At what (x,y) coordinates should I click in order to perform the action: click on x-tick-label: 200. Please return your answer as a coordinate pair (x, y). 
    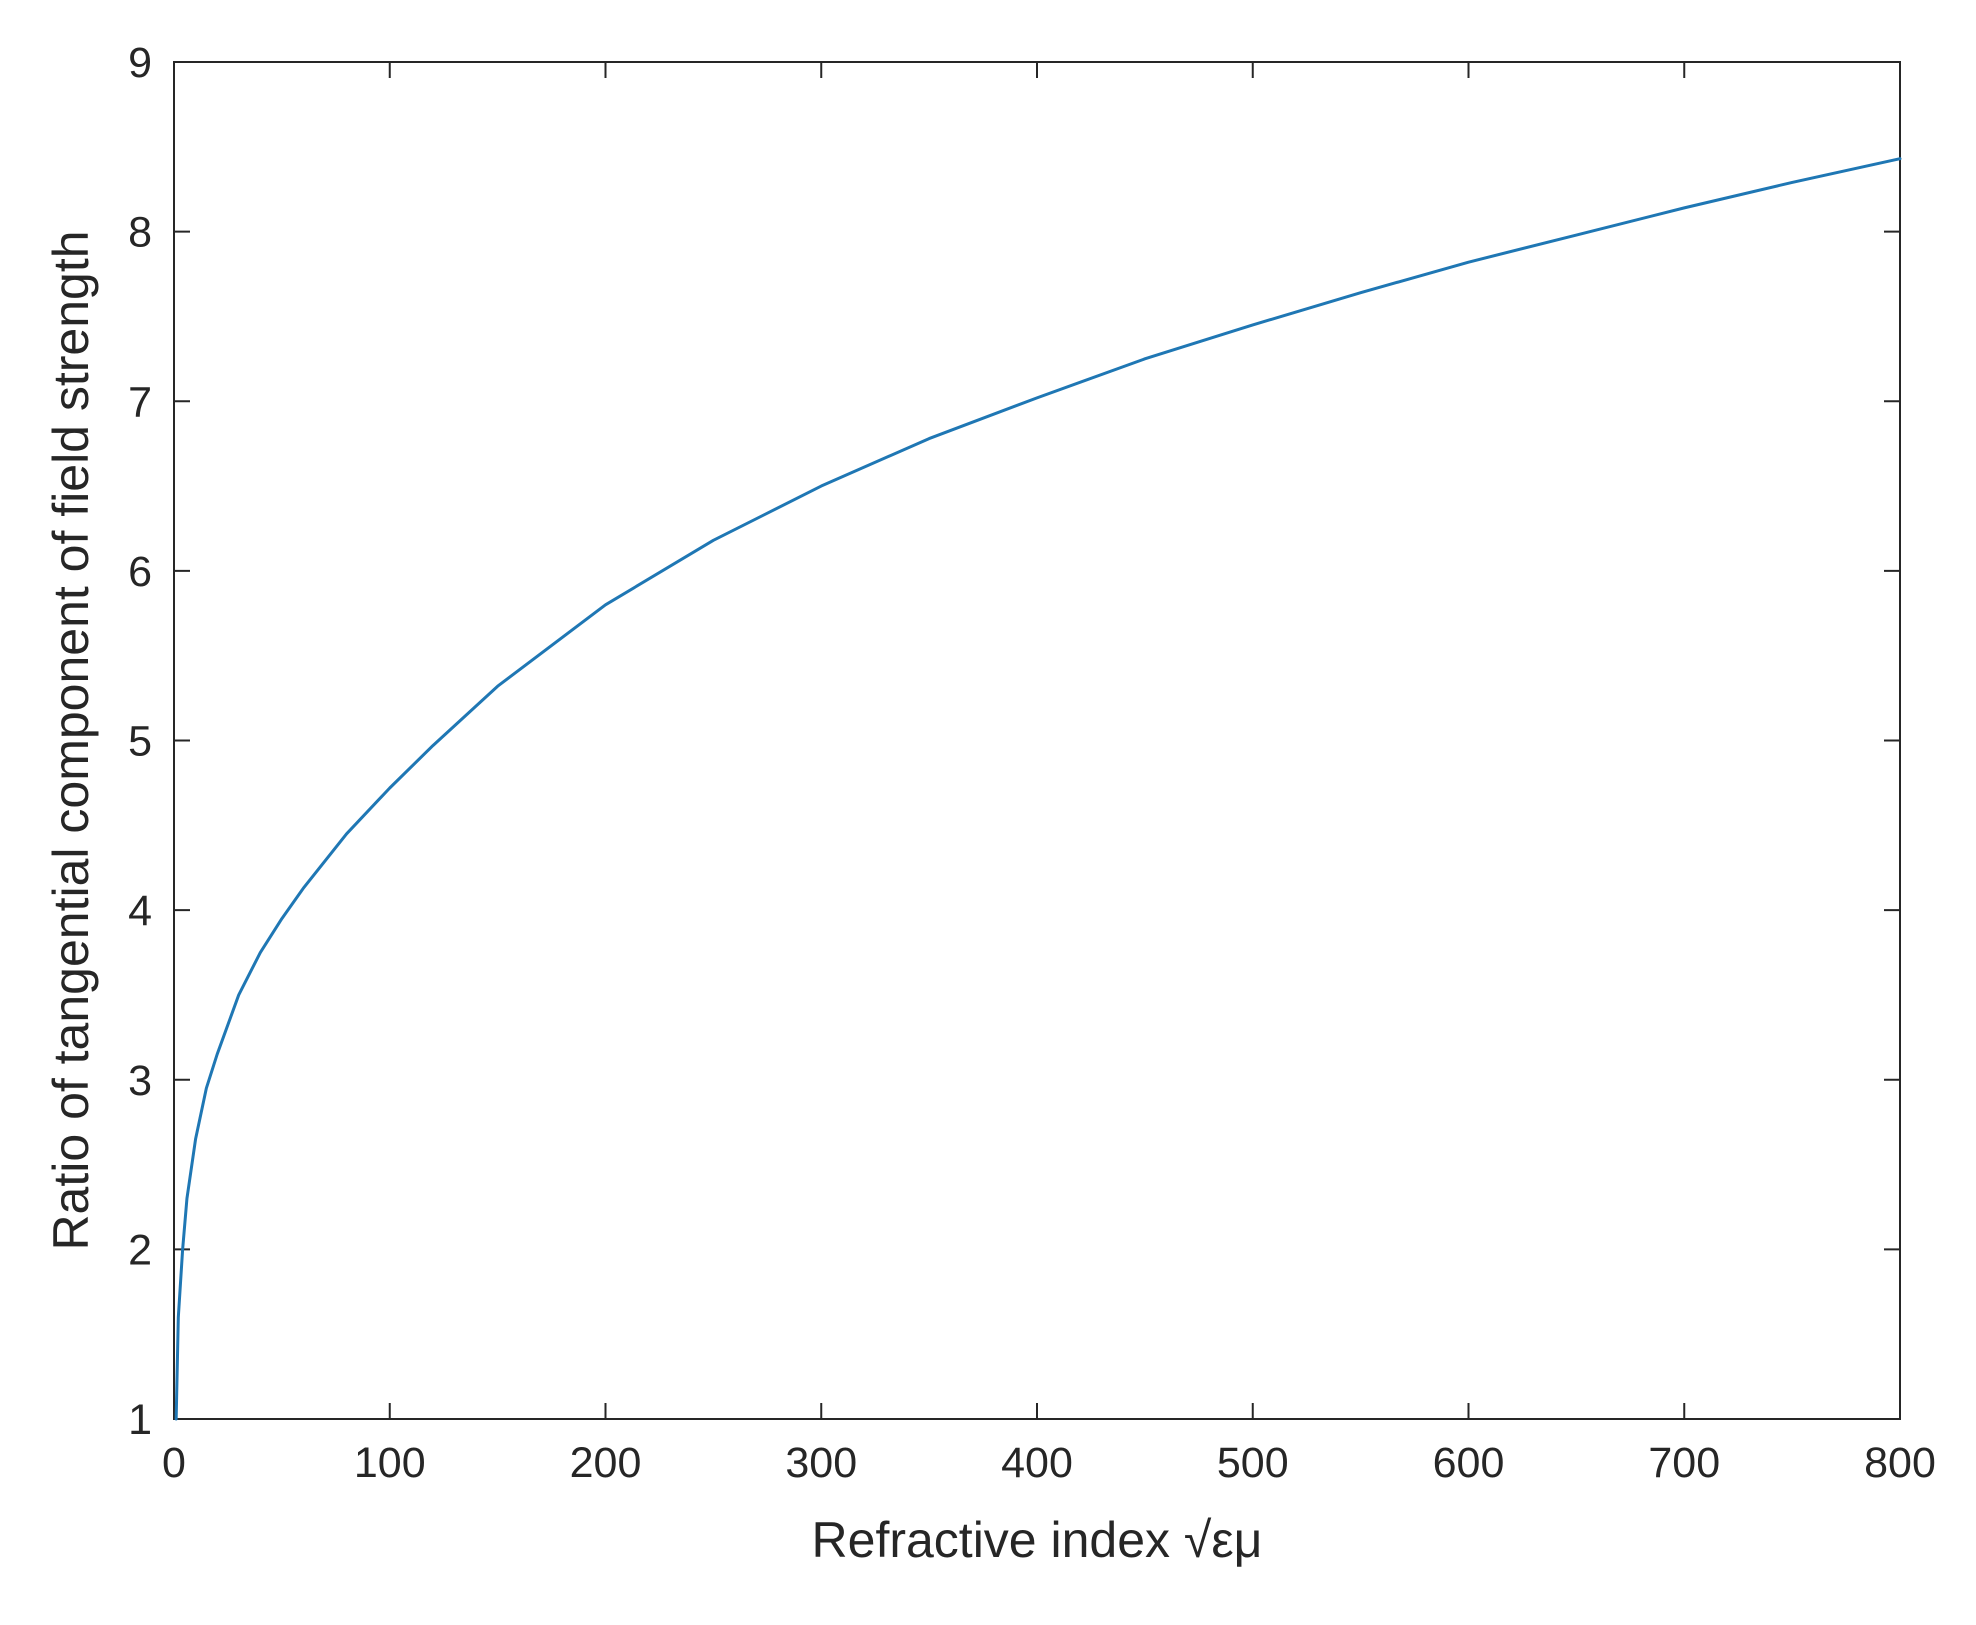
    Looking at the image, I should click on (606, 1463).